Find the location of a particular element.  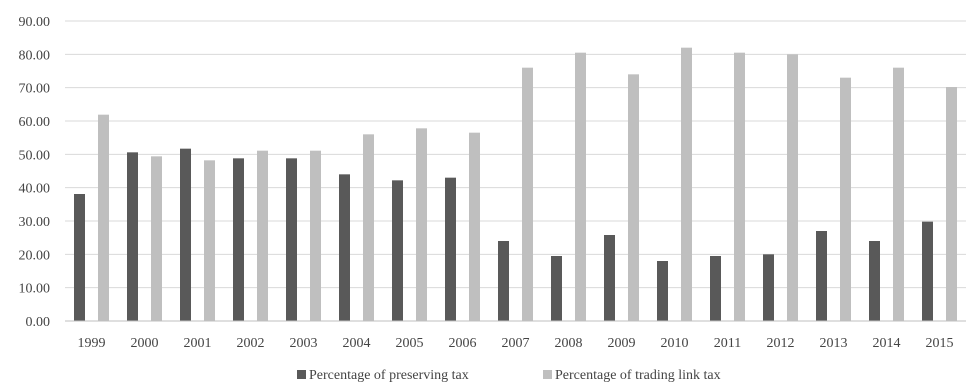

bar-trading-link-tax-2009 is located at coordinates (633, 197).